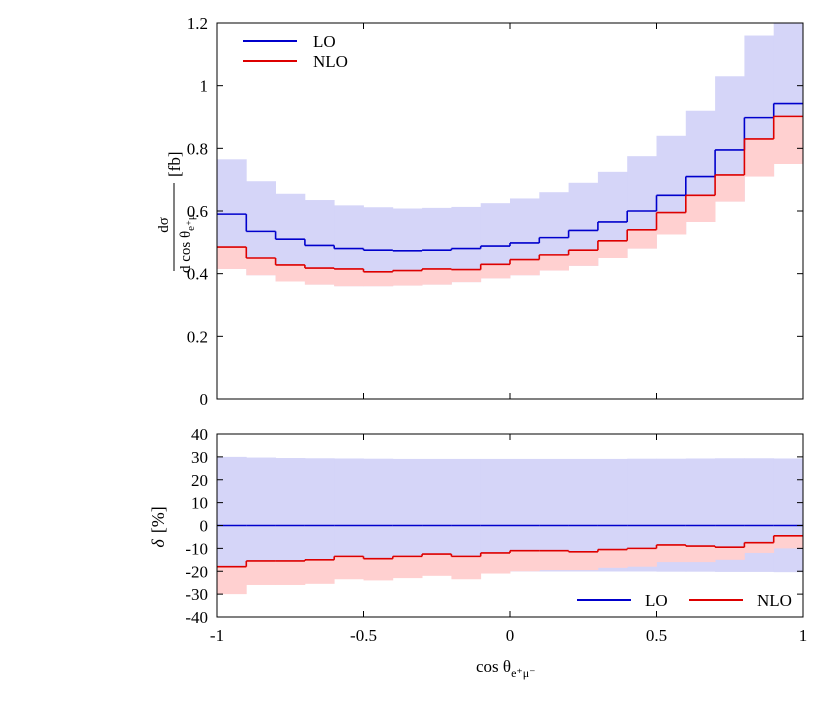  I want to click on main-legend-nlo-label: NLO, so click(330, 61).